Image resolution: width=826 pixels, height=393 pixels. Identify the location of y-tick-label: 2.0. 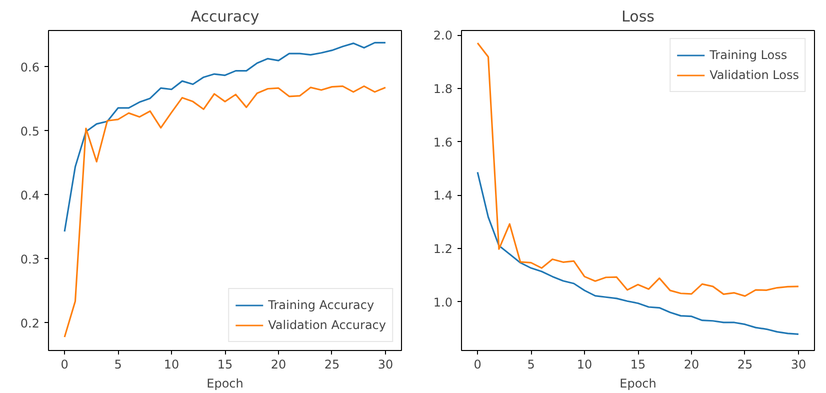
(443, 35).